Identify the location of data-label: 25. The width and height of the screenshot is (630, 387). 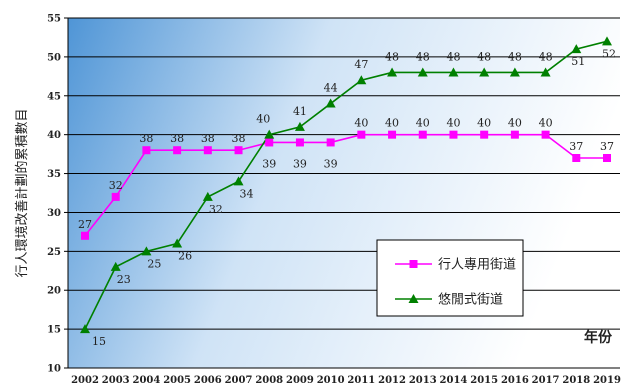
(154, 263).